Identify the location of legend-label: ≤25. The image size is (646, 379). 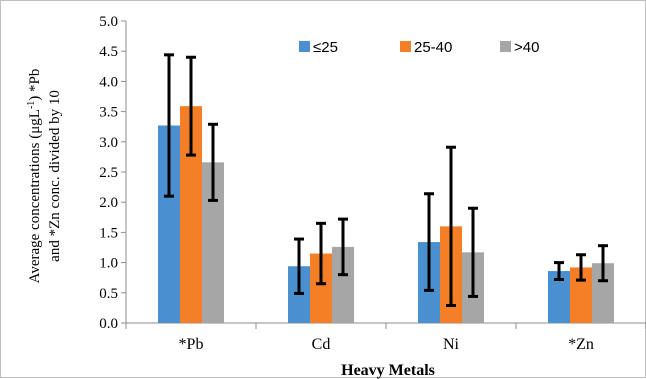
(325, 47).